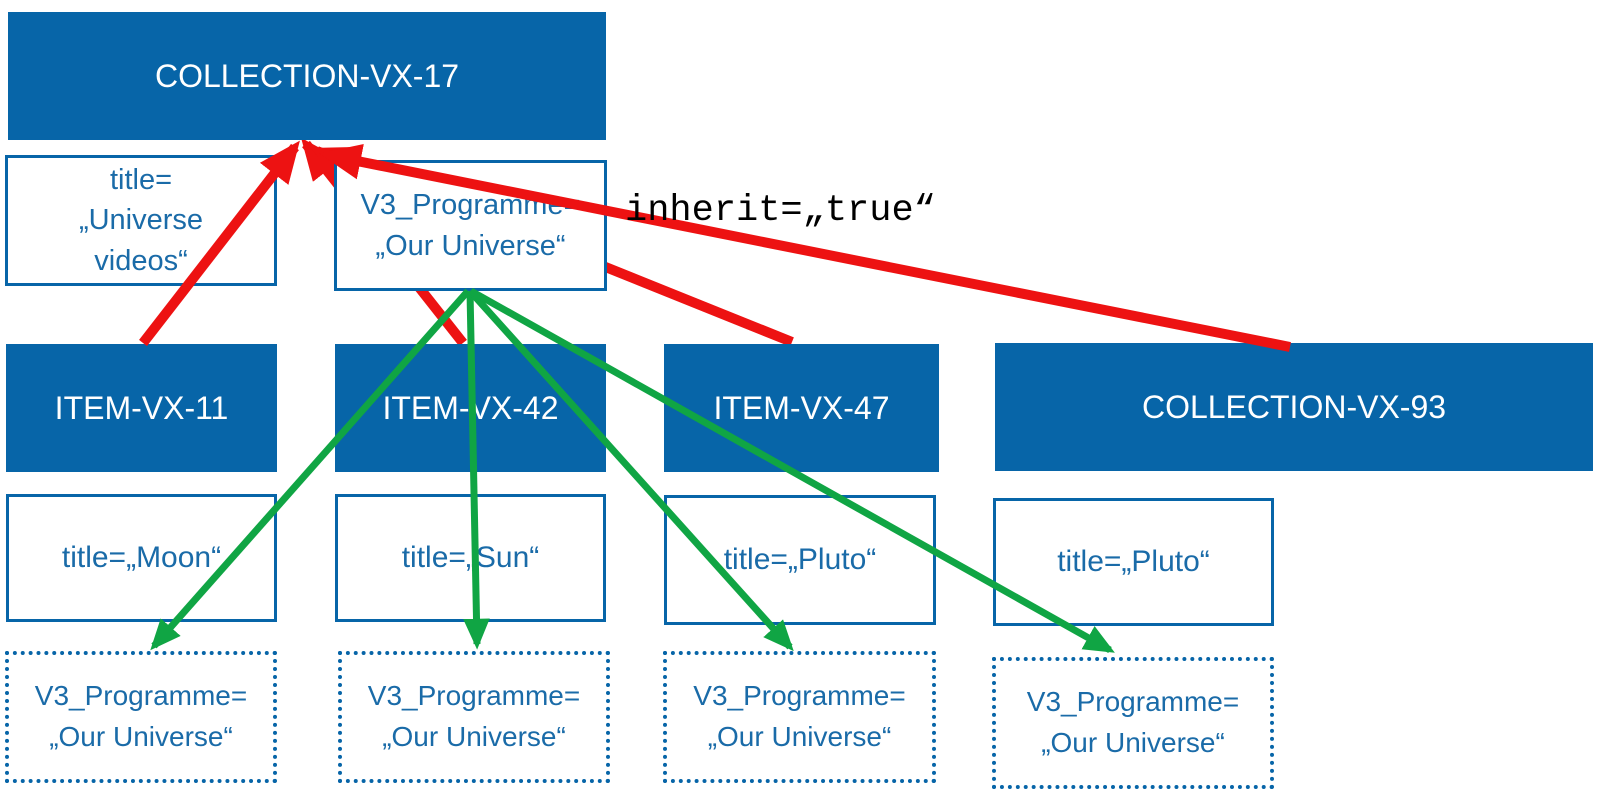 The height and width of the screenshot is (805, 1604). I want to click on item-box-label: ITEM-VX-42, so click(470, 407).